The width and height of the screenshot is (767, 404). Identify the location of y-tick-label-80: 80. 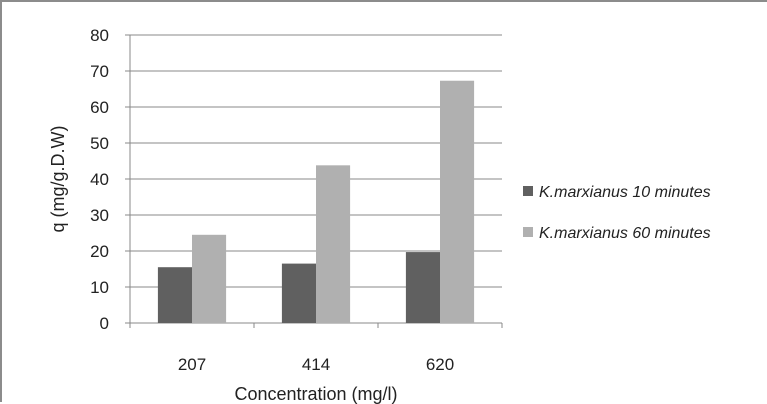
(99, 35).